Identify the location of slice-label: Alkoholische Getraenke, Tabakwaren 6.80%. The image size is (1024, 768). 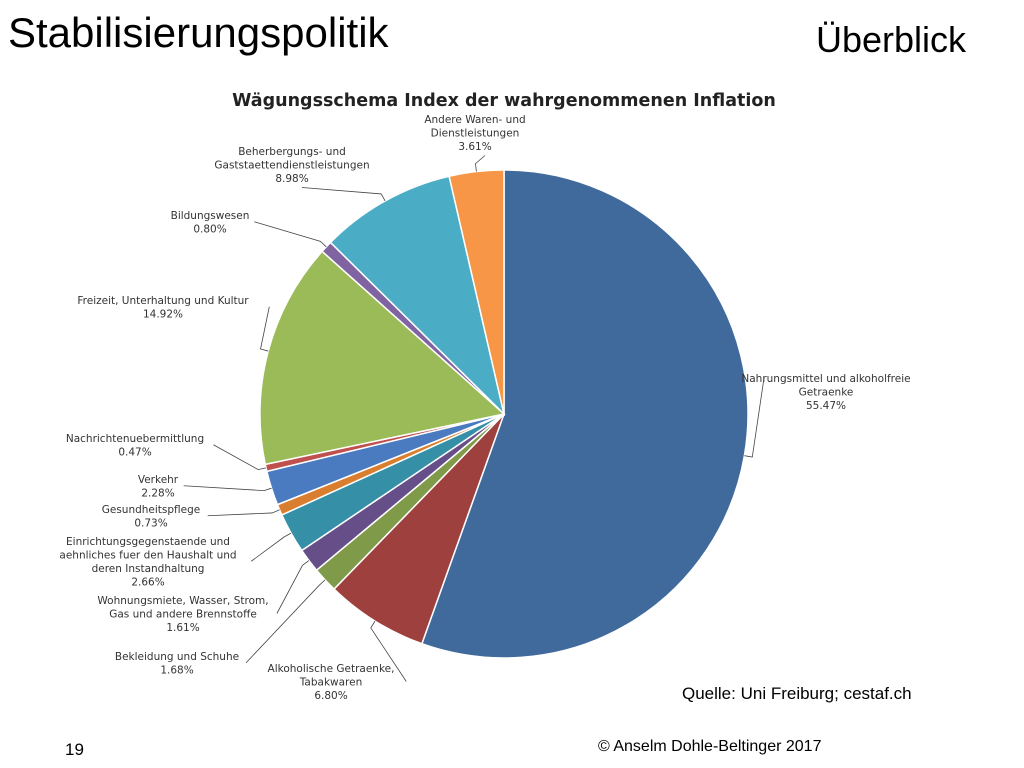
(331, 682).